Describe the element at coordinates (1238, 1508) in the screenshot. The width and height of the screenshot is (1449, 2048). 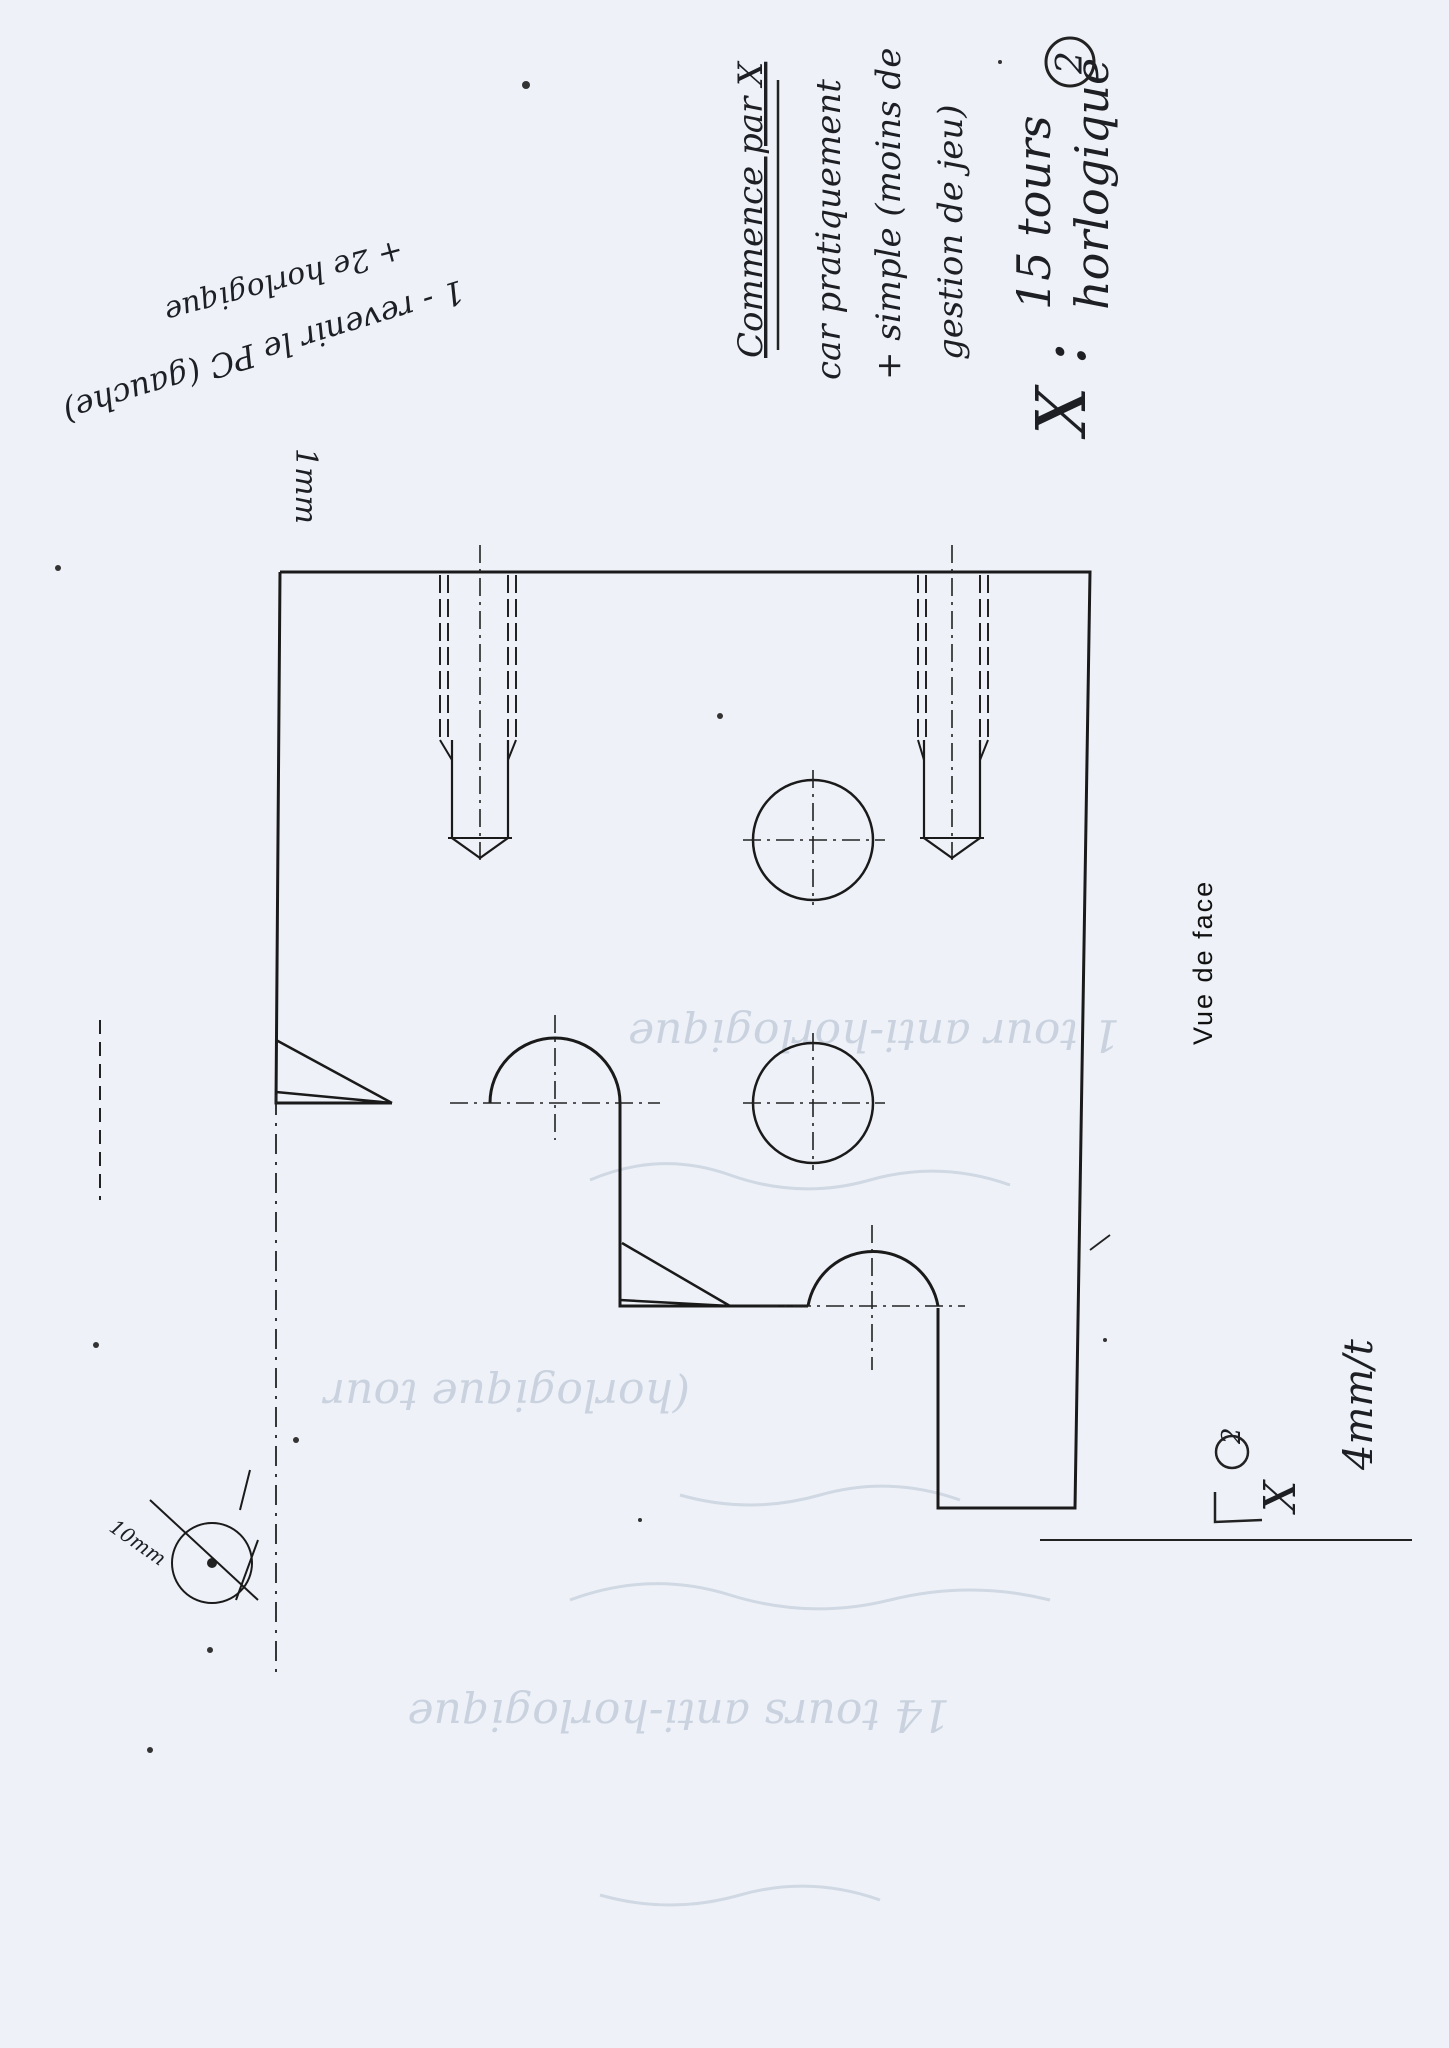
I see `direction-arrow` at that location.